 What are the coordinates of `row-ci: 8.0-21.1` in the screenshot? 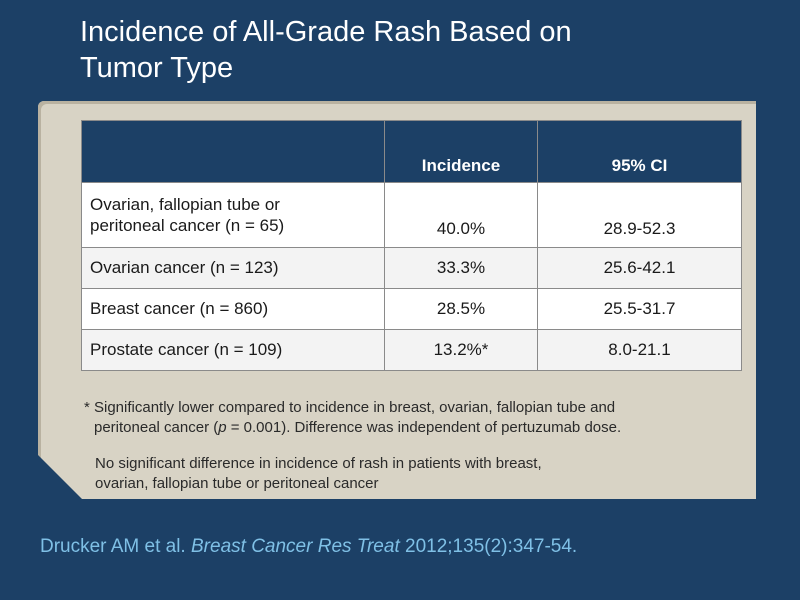 It's located at (639, 350).